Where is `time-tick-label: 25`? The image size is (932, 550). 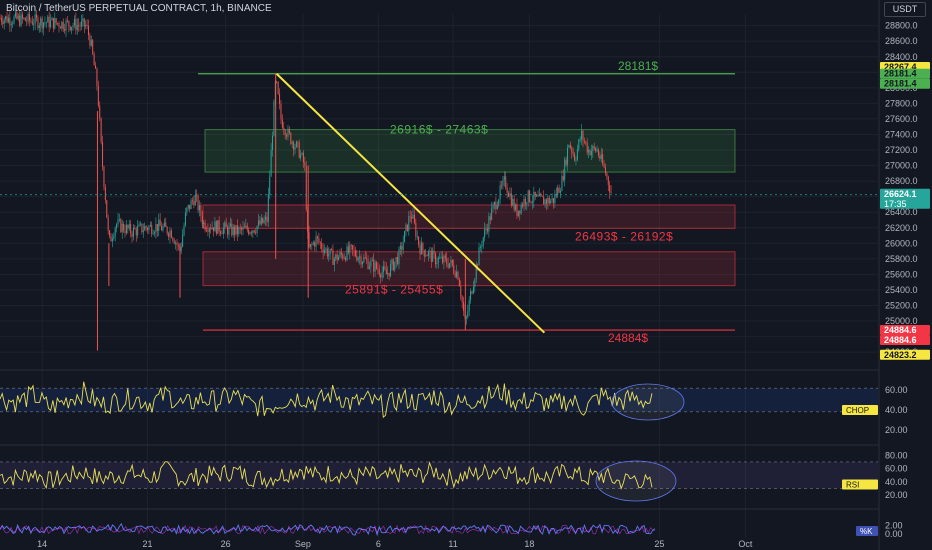
time-tick-label: 25 is located at coordinates (659, 544).